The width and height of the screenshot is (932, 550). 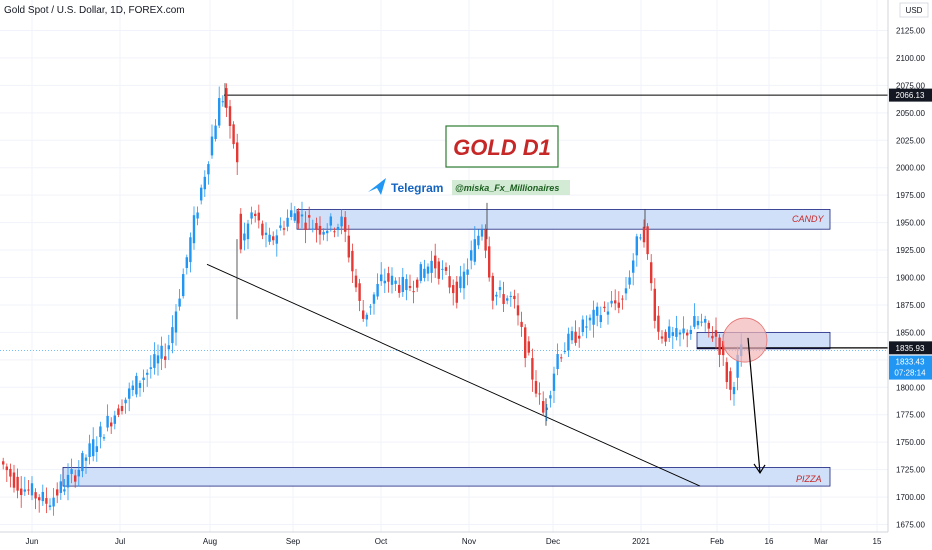 I want to click on last-price-tag: 1833.43 07:28:14, so click(x=910, y=367).